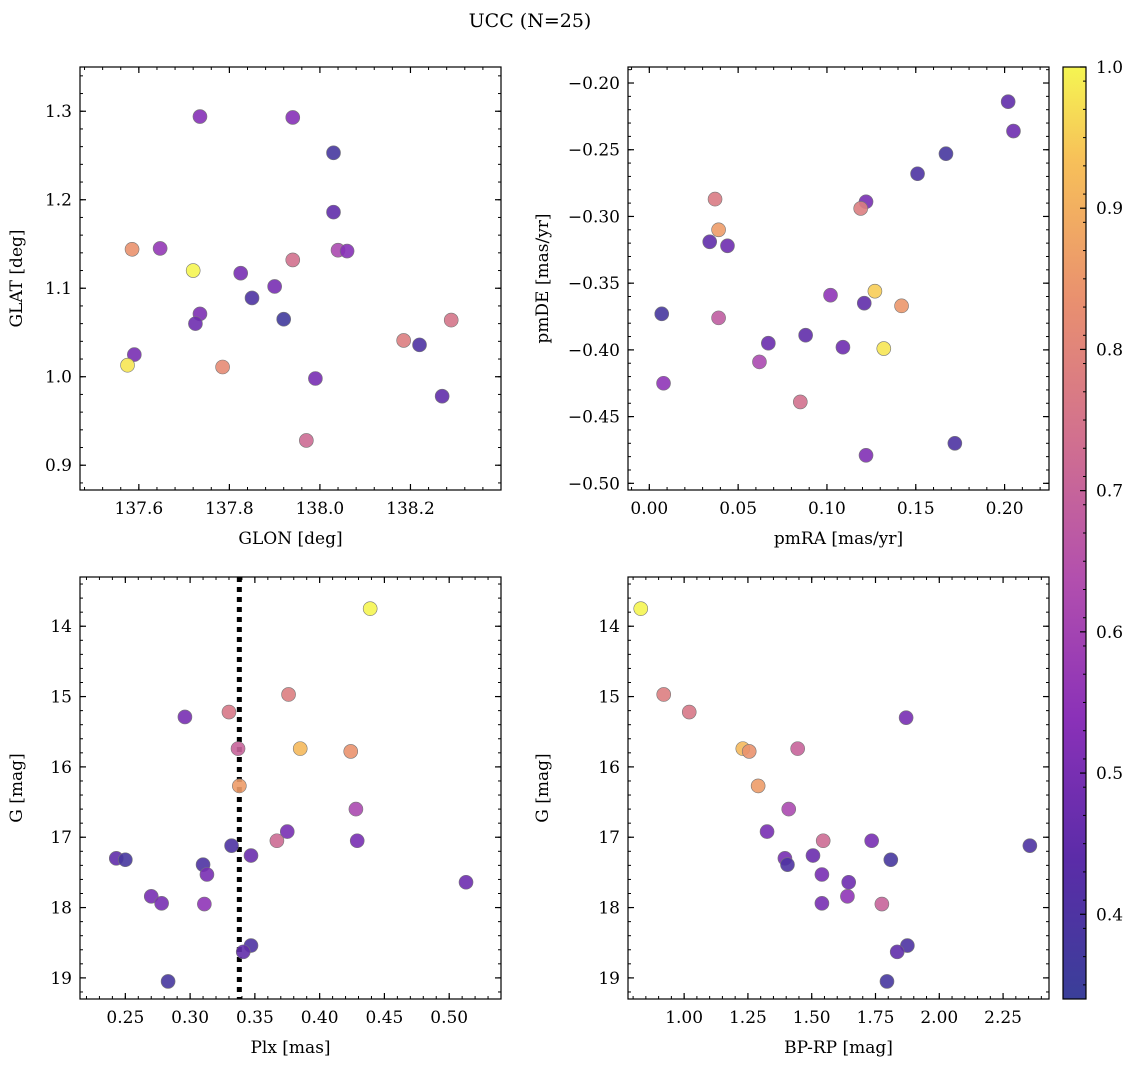 The height and width of the screenshot is (1067, 1136). I want to click on colorbar-gradient, so click(1074, 533).